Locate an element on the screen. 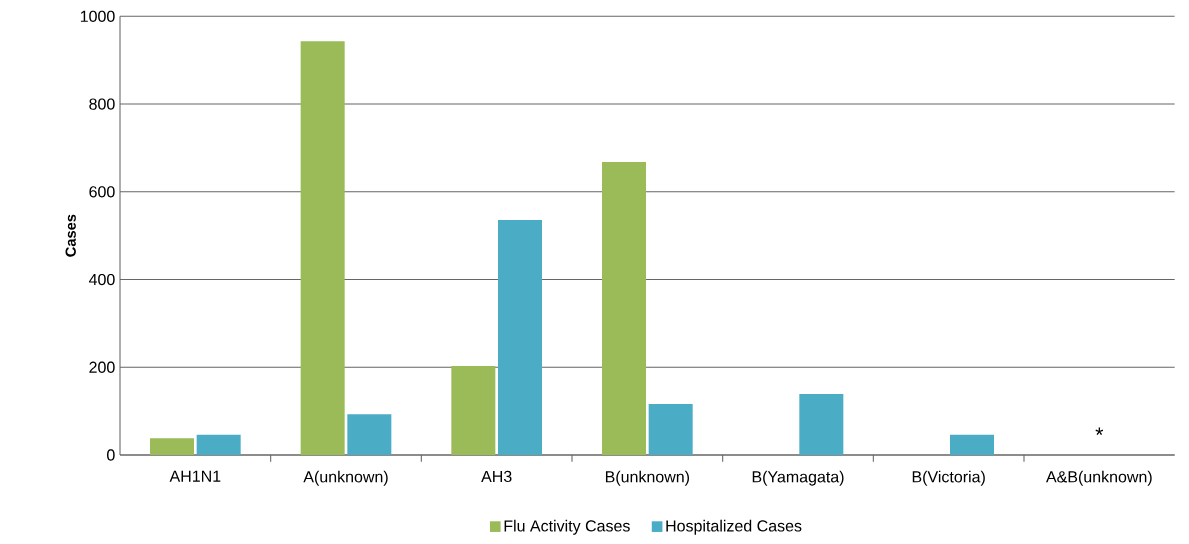 This screenshot has height=544, width=1189. y-axis-title: Cases is located at coordinates (70, 235).